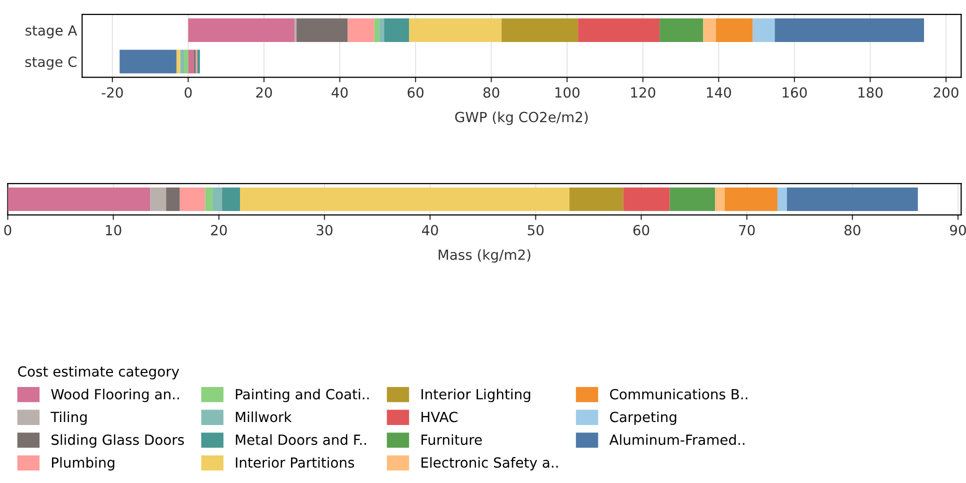 The height and width of the screenshot is (483, 966). Describe the element at coordinates (946, 92) in the screenshot. I see `x-tick-label: 200` at that location.